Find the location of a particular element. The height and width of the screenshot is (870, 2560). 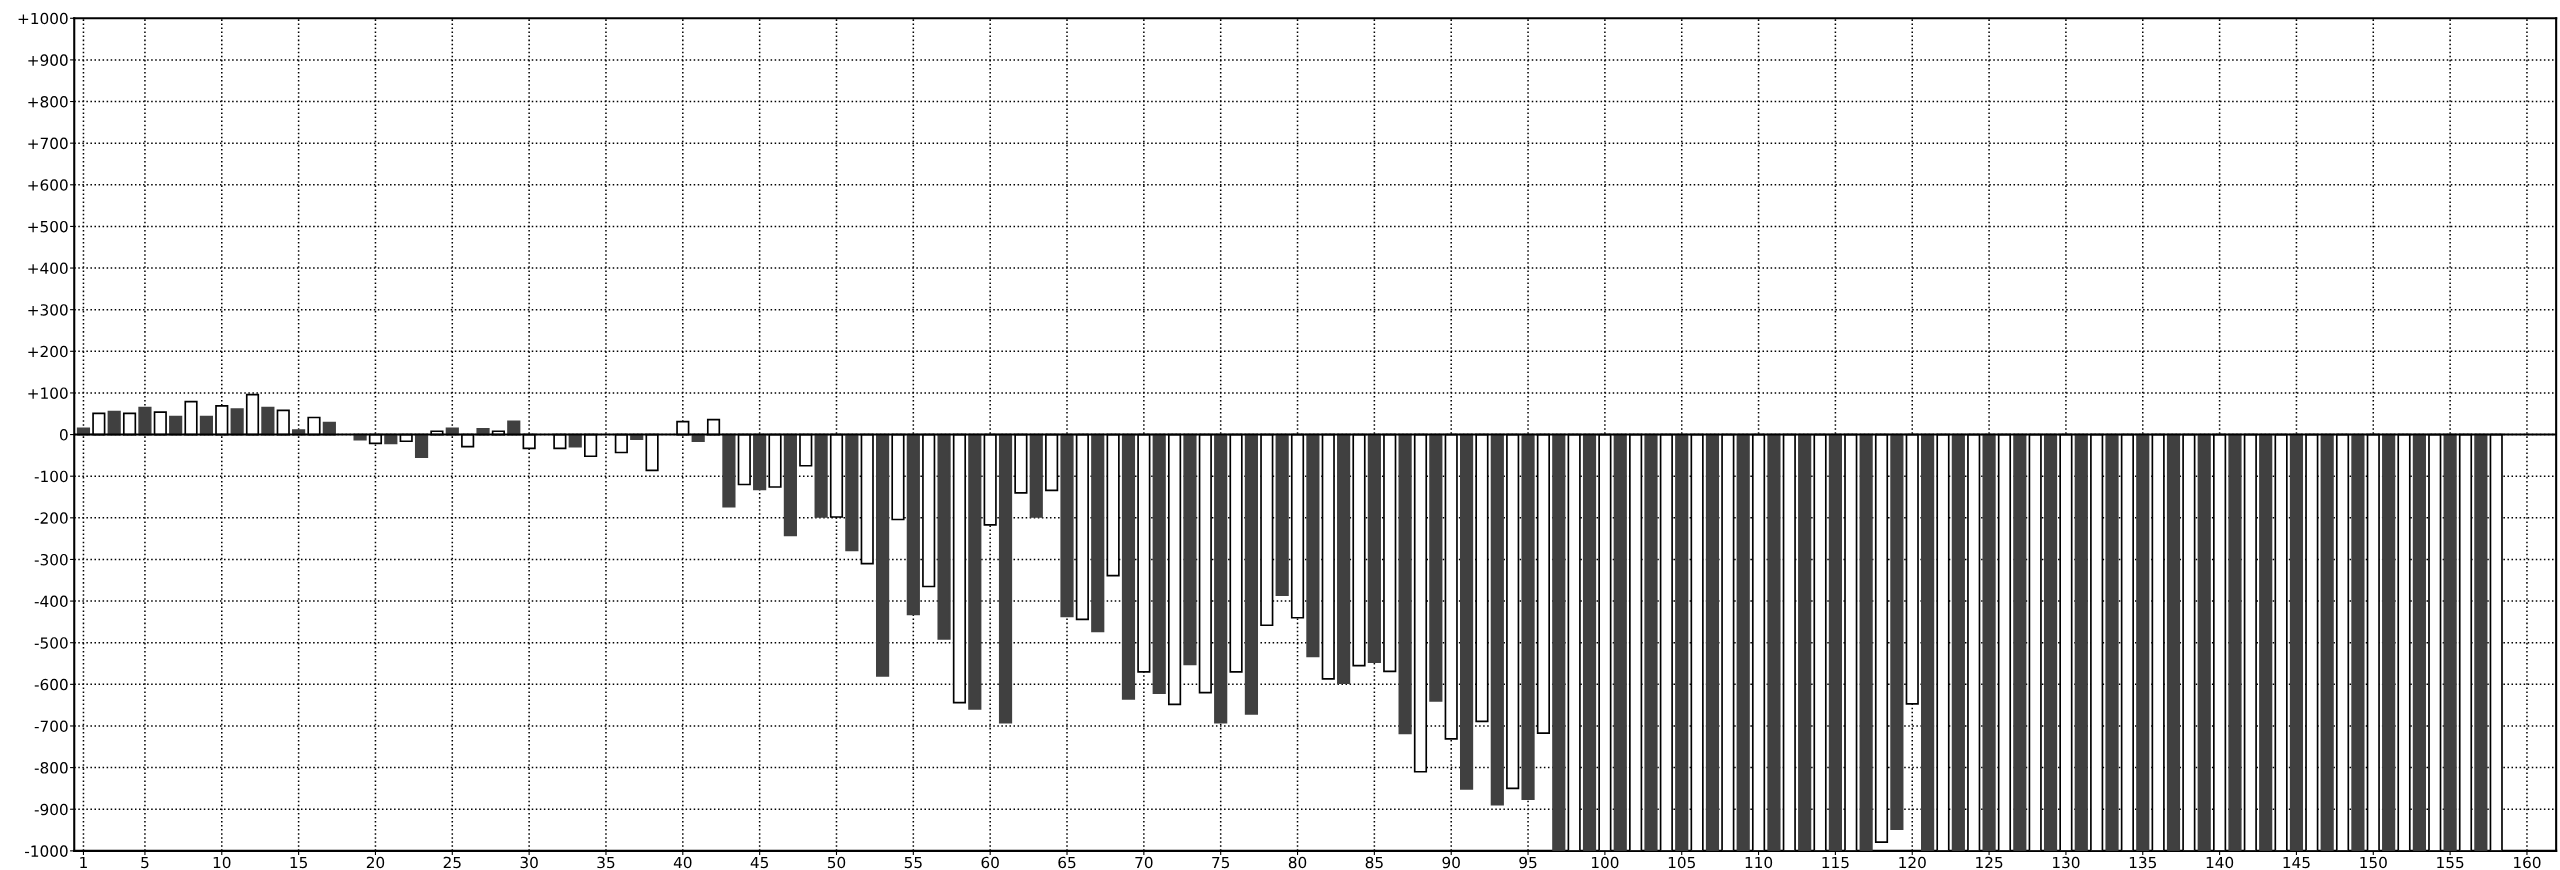

y-tick-label: -100 is located at coordinates (51, 476).